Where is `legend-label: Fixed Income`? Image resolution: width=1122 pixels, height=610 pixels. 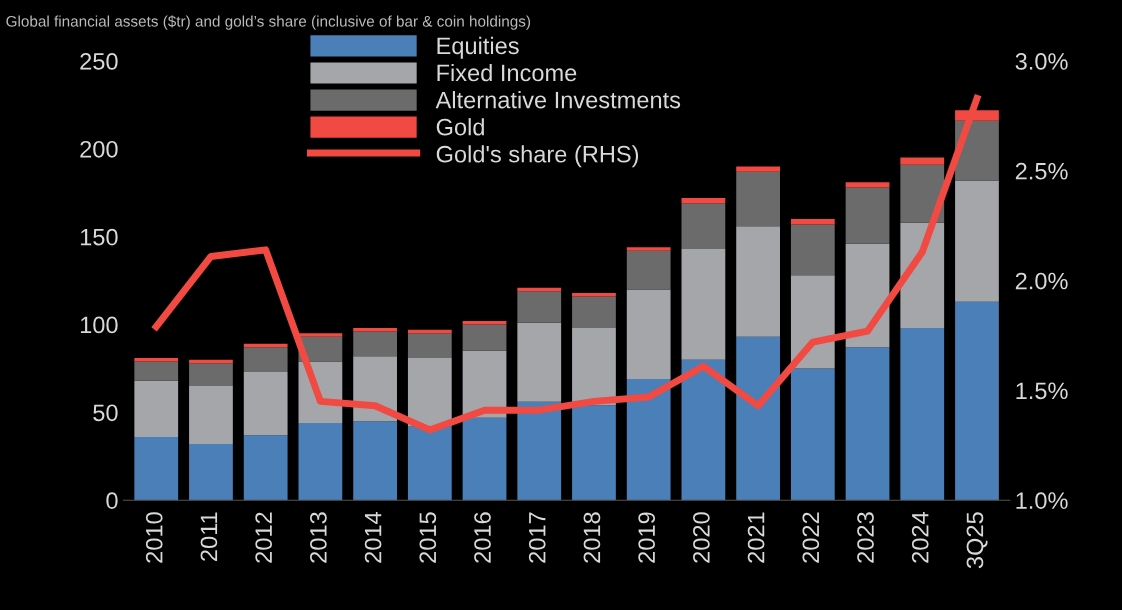
legend-label: Fixed Income is located at coordinates (507, 72).